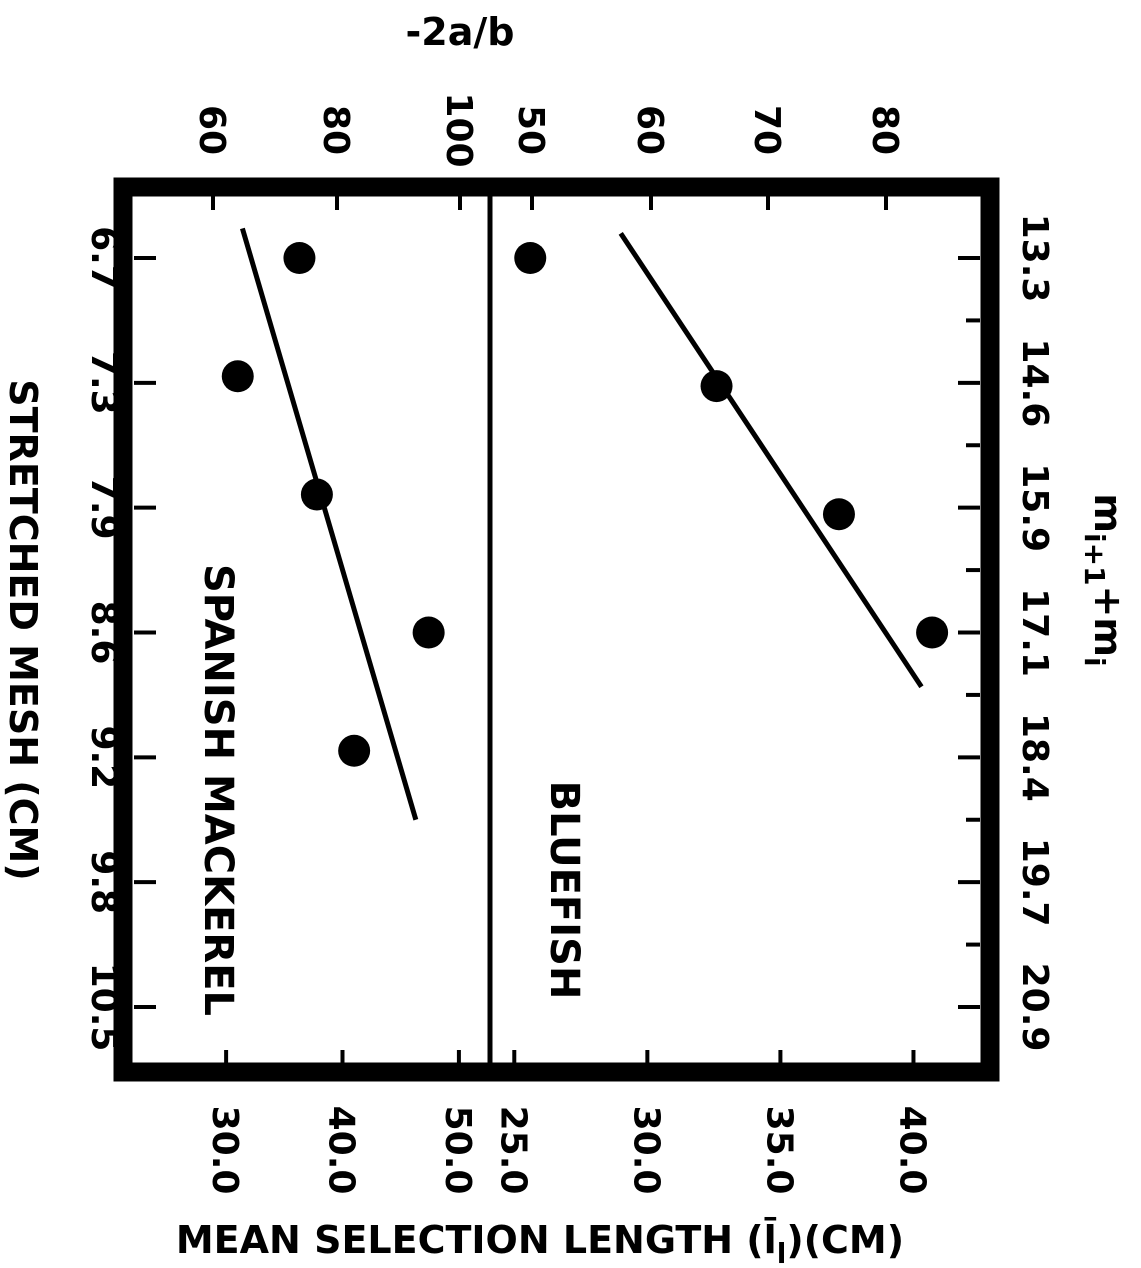  What do you see at coordinates (512, 1150) in the screenshot?
I see `length-tick-label: 25.0` at bounding box center [512, 1150].